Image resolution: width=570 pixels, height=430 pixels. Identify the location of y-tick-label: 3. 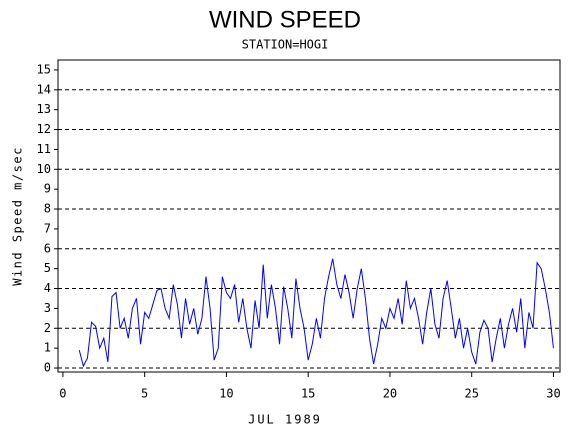
(47, 308).